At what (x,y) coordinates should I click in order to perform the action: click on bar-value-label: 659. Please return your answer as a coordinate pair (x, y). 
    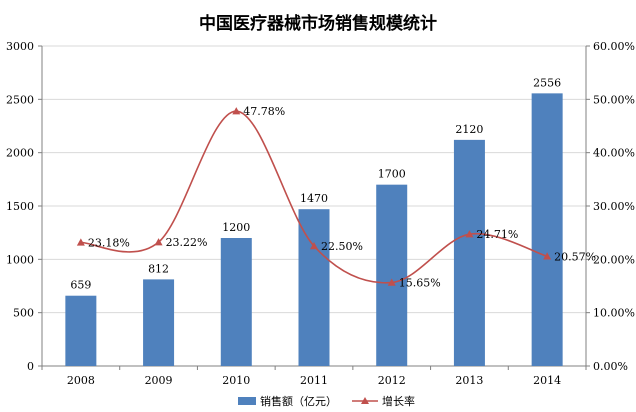
    Looking at the image, I should click on (80, 285).